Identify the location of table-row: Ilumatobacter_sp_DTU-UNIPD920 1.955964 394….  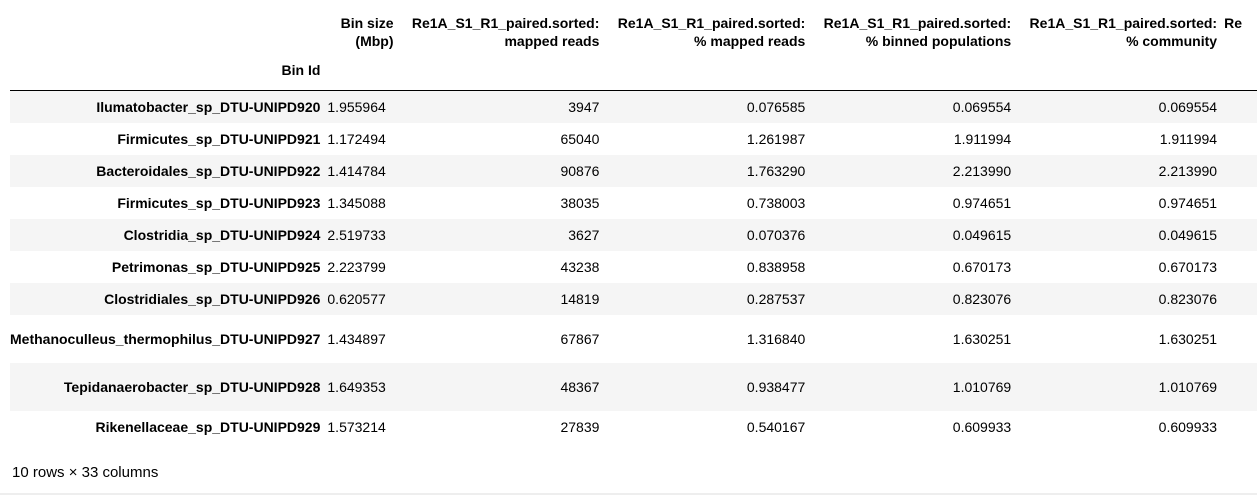
(633, 106).